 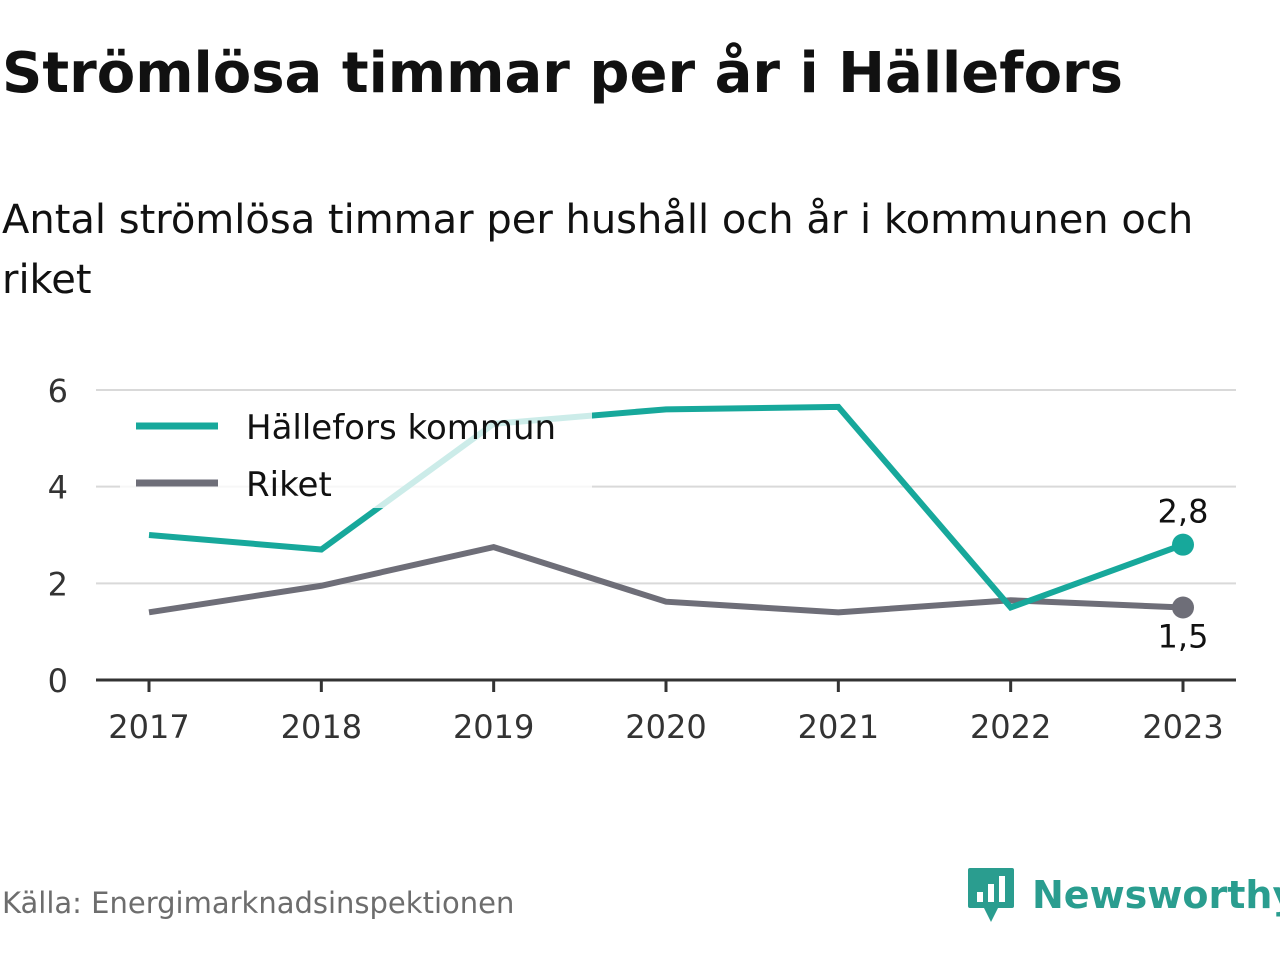 What do you see at coordinates (58, 488) in the screenshot?
I see `y-tick-label: 4` at bounding box center [58, 488].